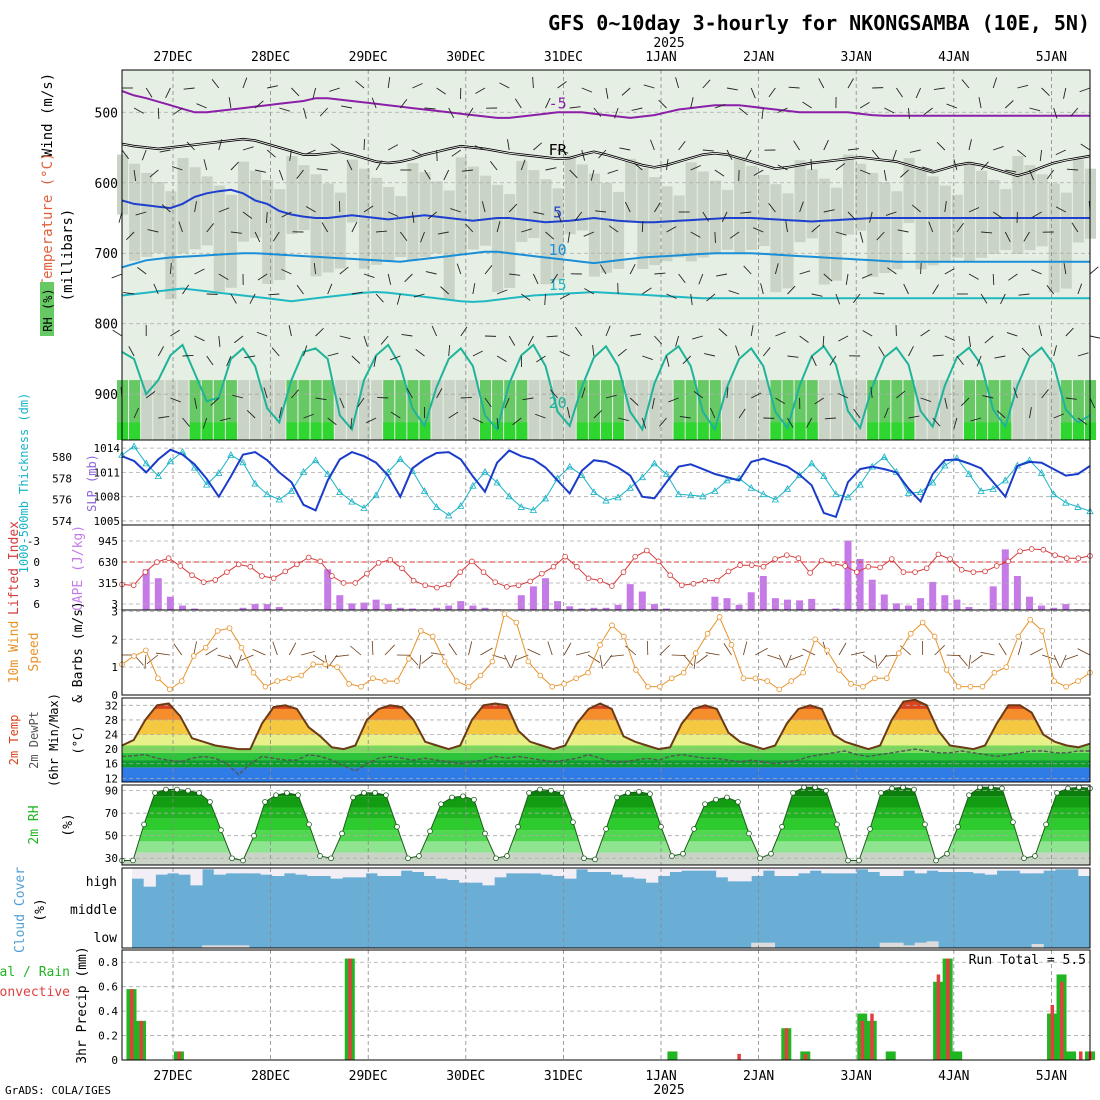  I want to click on total-precip-bar, so click(890, 1055).